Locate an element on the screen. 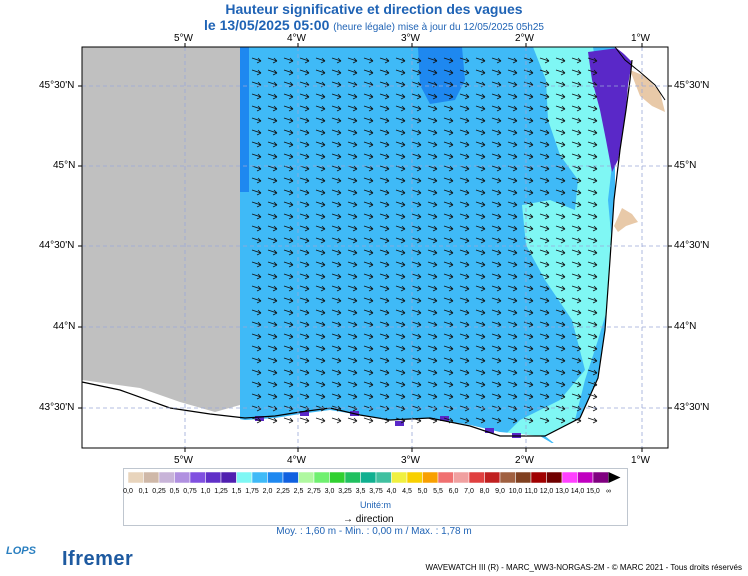 Image resolution: width=748 pixels, height=576 pixels. lat-label-right: 44°N is located at coordinates (685, 326).